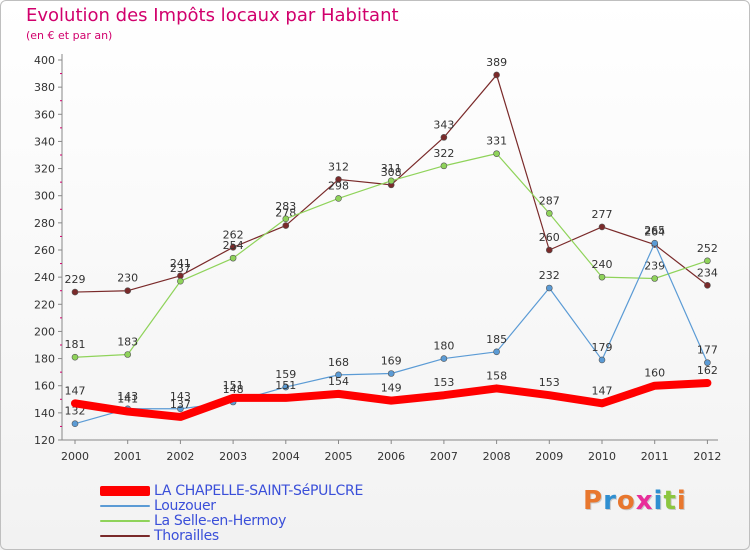  What do you see at coordinates (186, 536) in the screenshot?
I see `legend-label: Thorailles` at bounding box center [186, 536].